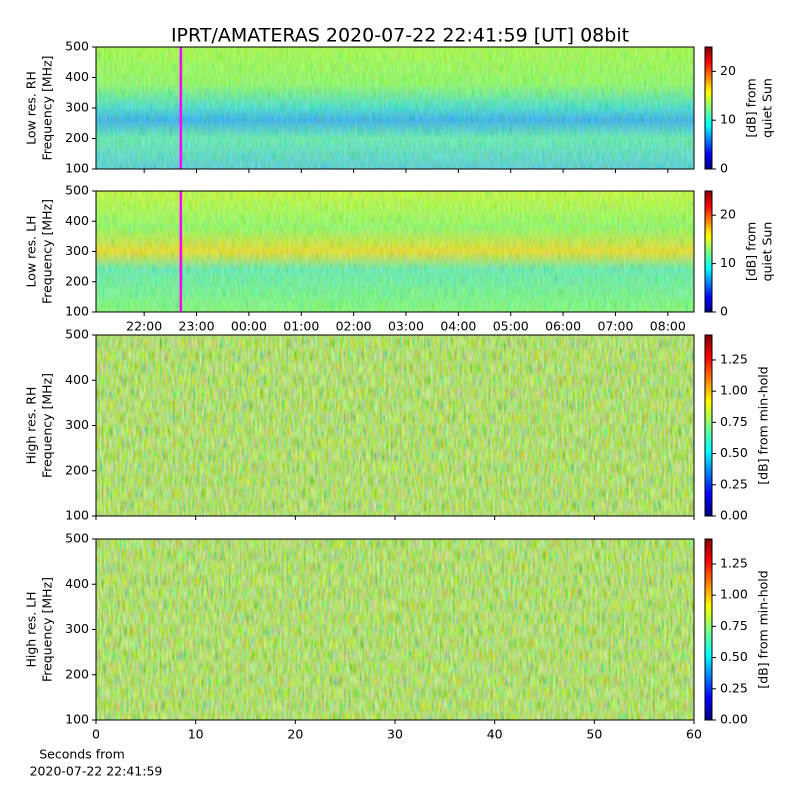  Describe the element at coordinates (31, 252) in the screenshot. I see `y-axis-label: Low res. LH` at that location.